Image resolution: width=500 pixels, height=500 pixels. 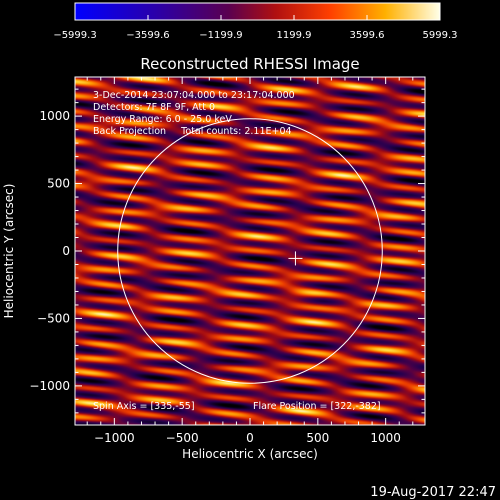 I want to click on annotation-energy-range: Energy Range: 6.0 - 25.0 keV, so click(x=162, y=119).